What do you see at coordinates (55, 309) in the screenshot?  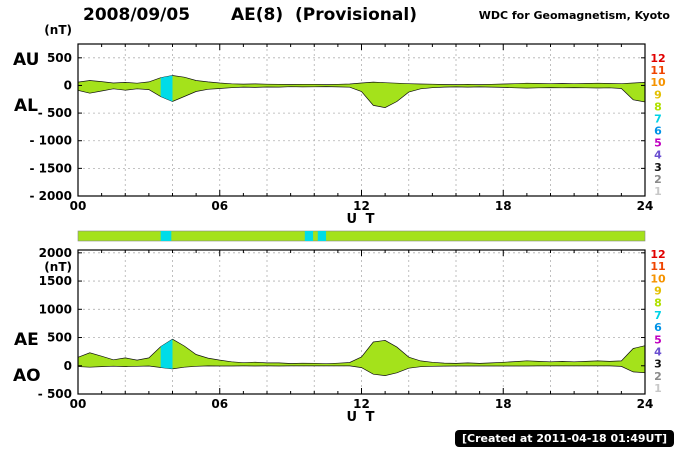 I see `y-tick-label: 1000` at bounding box center [55, 309].